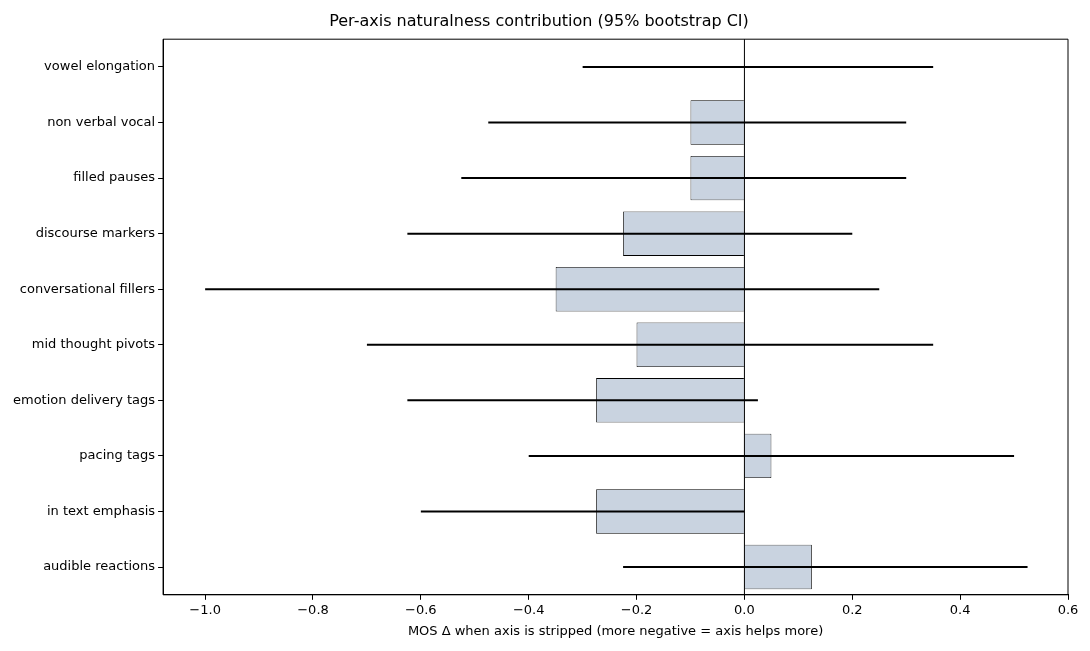  Describe the element at coordinates (636, 609) in the screenshot. I see `x-tick-label: −0.2` at that location.